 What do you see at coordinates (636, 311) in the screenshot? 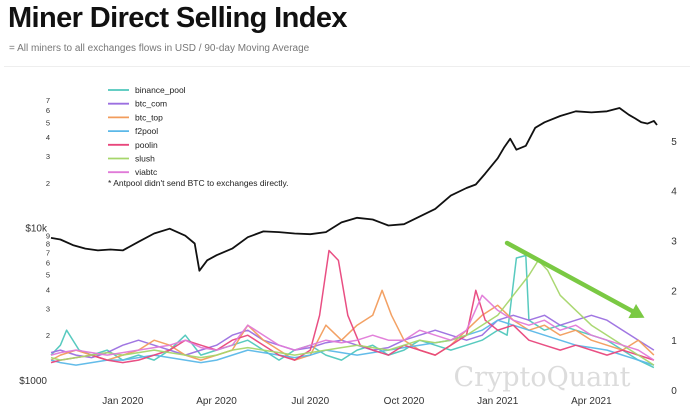
I see `trend-arrow-head` at bounding box center [636, 311].